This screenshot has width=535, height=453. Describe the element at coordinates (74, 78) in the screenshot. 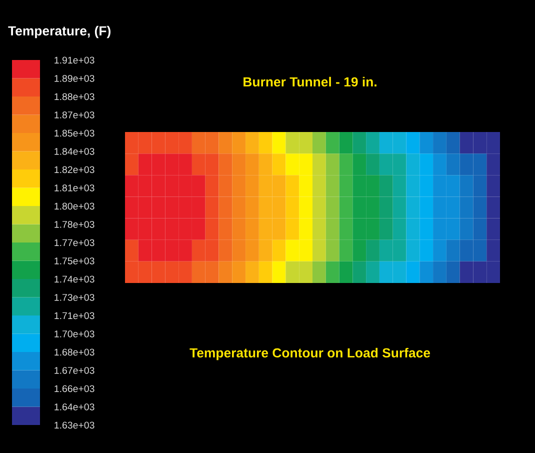

I see `color-bar-label: 1.89e+03` at that location.